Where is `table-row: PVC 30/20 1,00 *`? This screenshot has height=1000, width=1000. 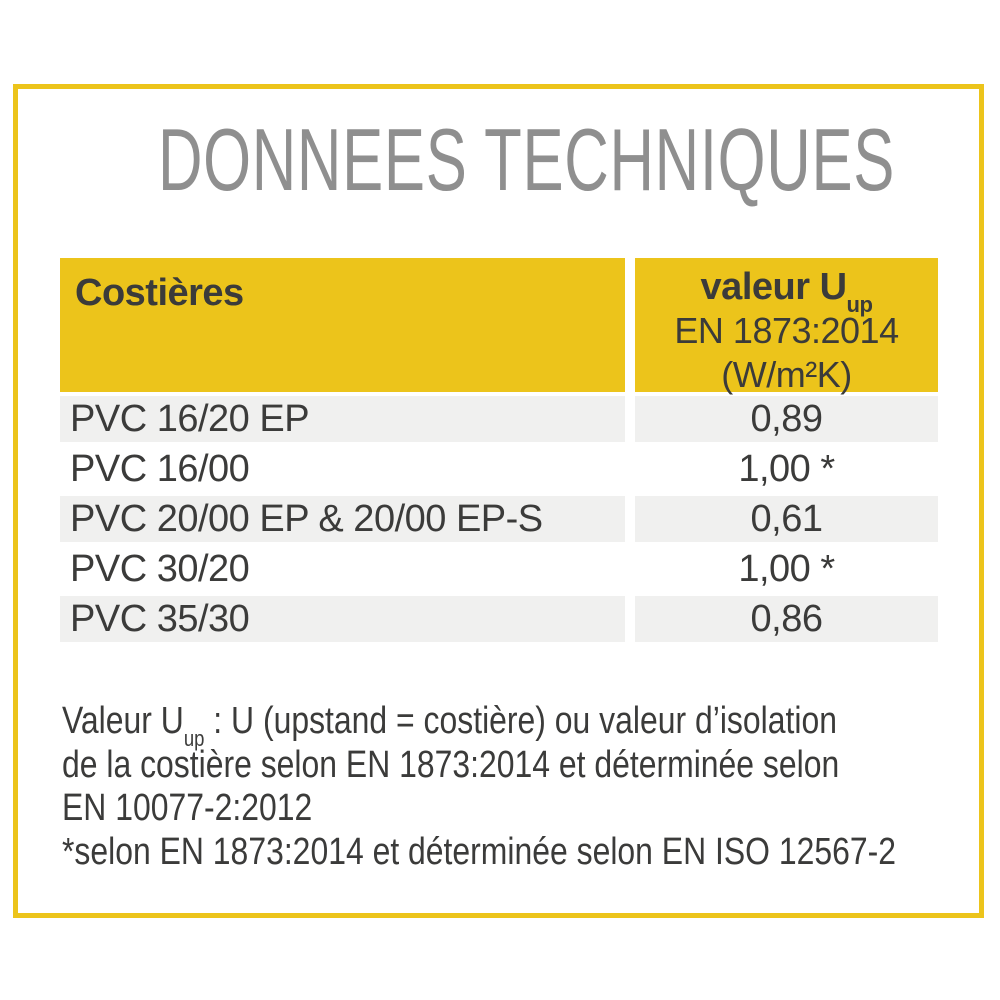
table-row: PVC 30/20 1,00 * is located at coordinates (499, 569).